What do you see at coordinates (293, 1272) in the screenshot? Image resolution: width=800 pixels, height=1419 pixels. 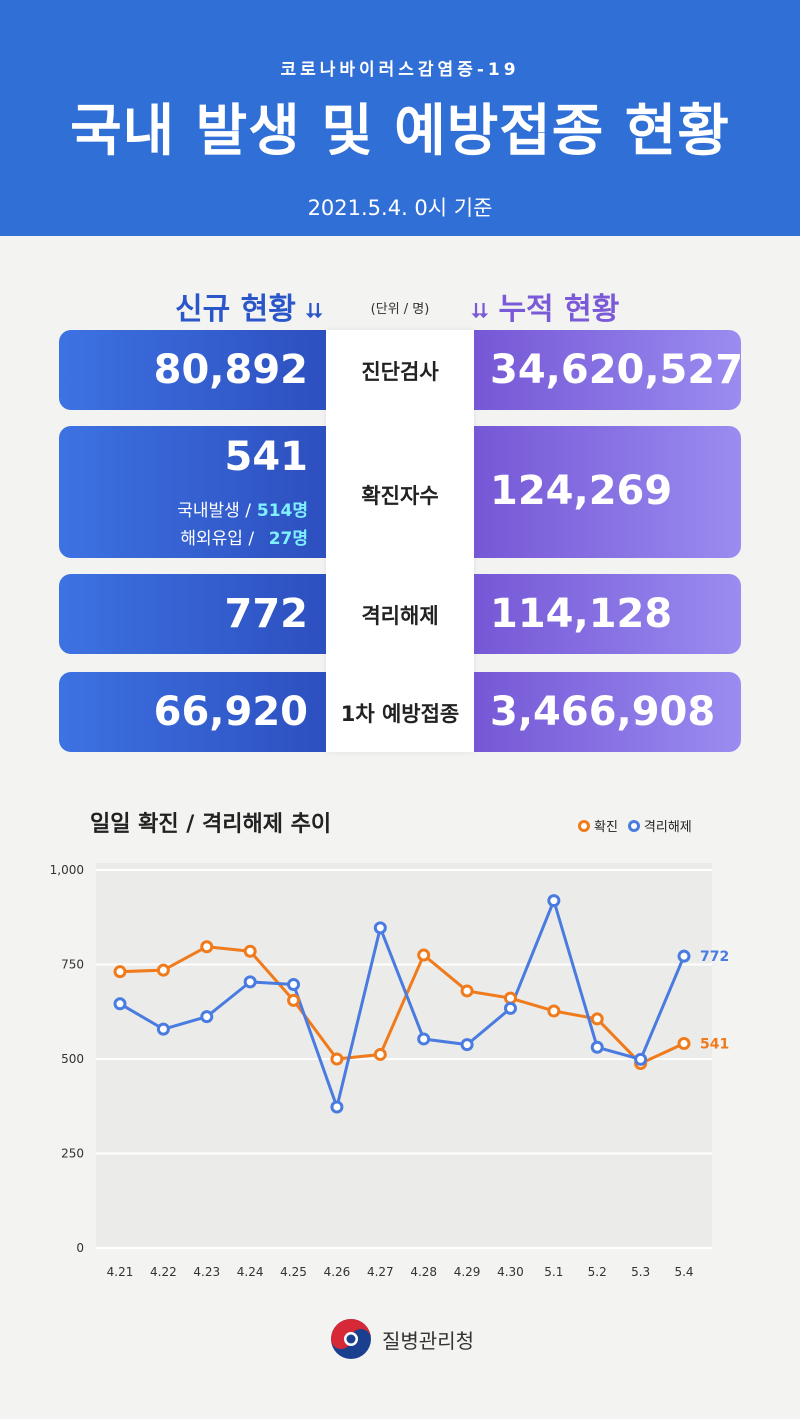 I see `x-tick-label: 4.25` at bounding box center [293, 1272].